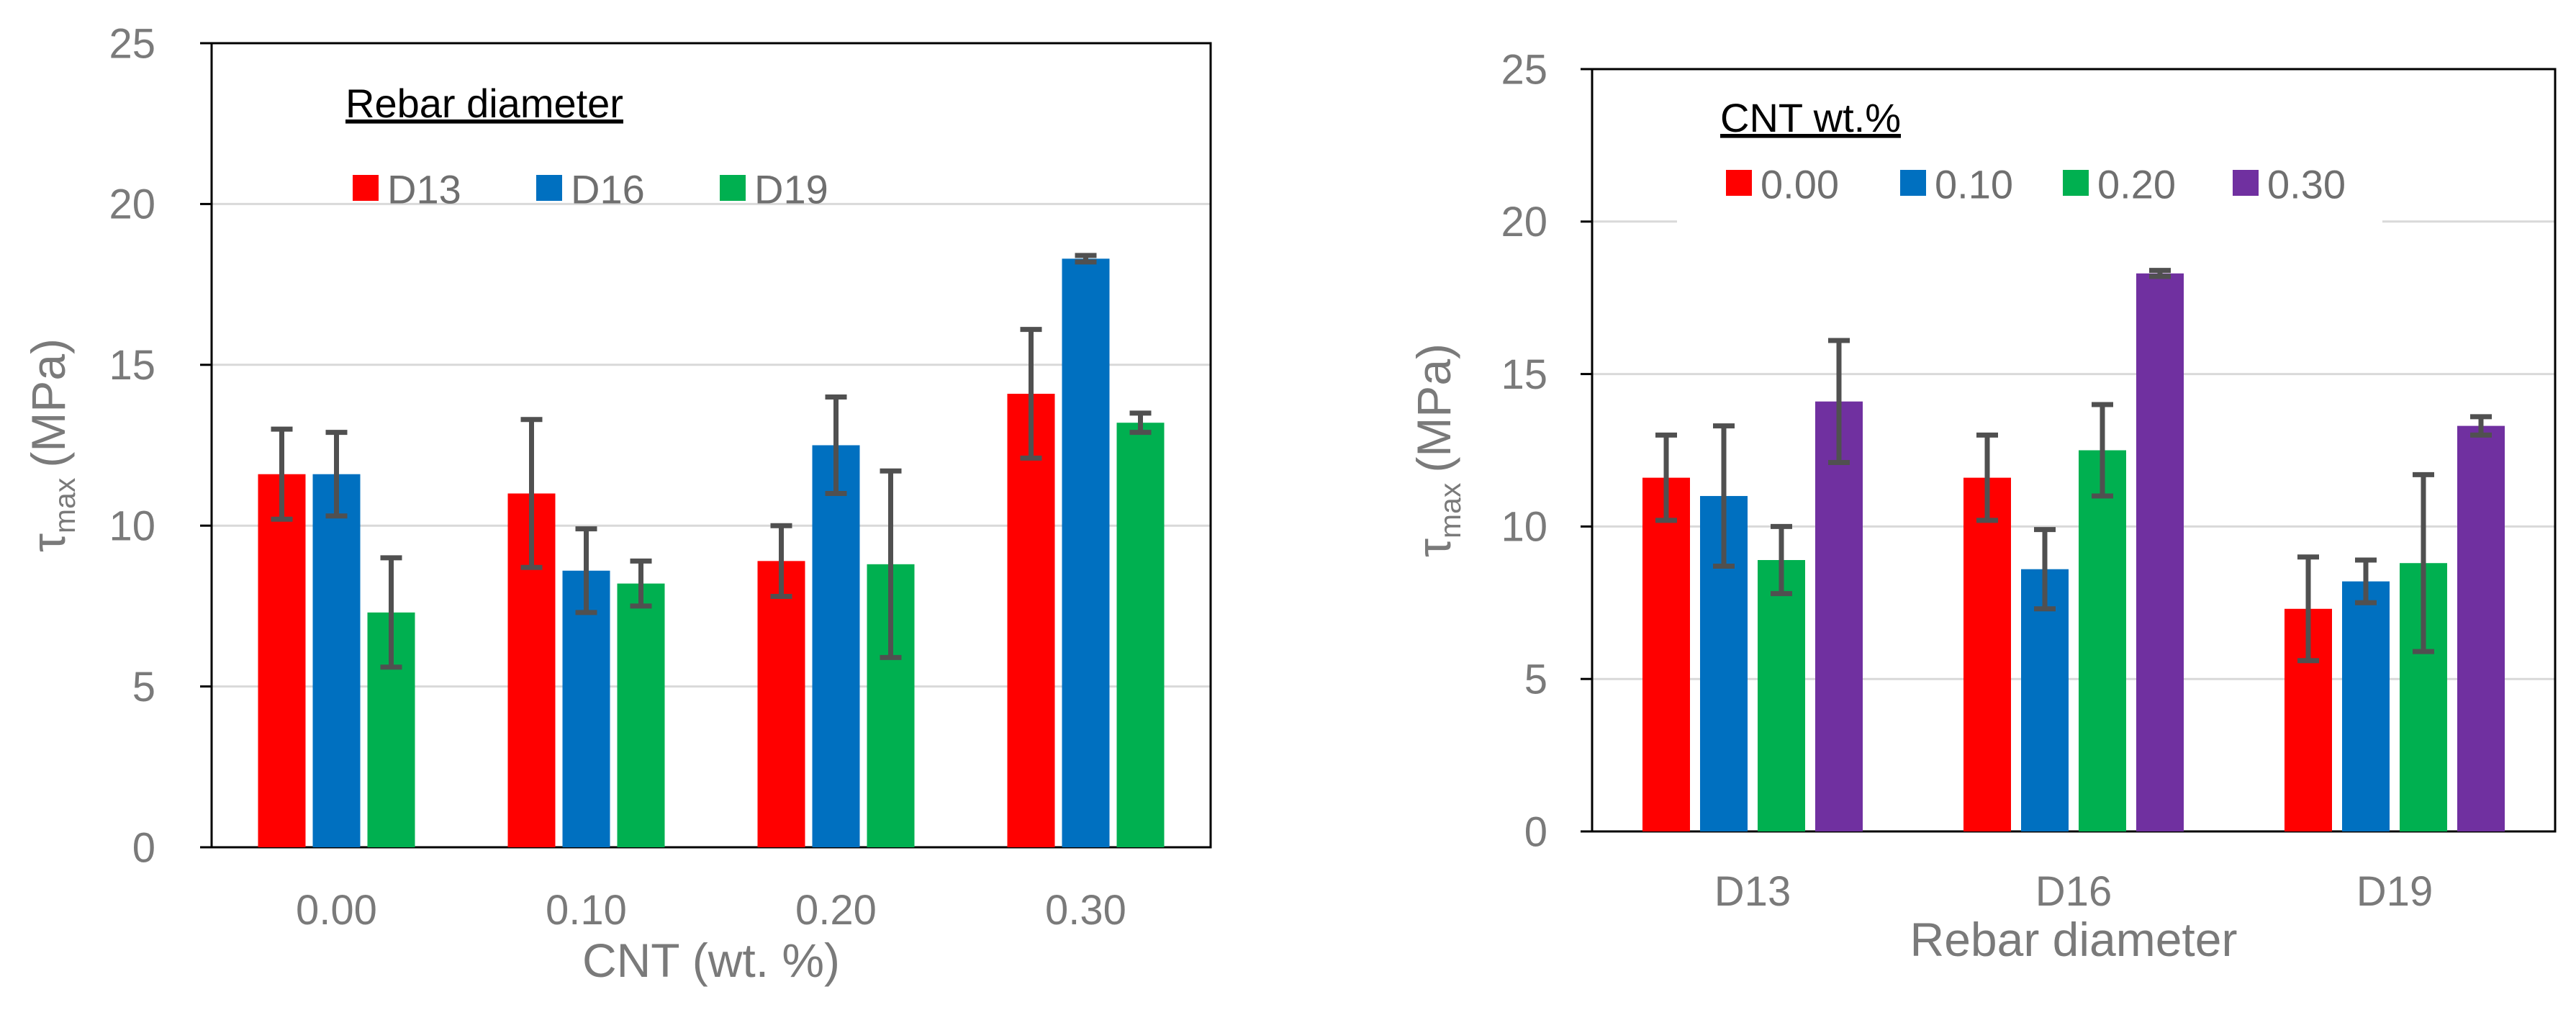 The image size is (2576, 1015). I want to click on x-axis-title: CNT (wt. %), so click(711, 960).